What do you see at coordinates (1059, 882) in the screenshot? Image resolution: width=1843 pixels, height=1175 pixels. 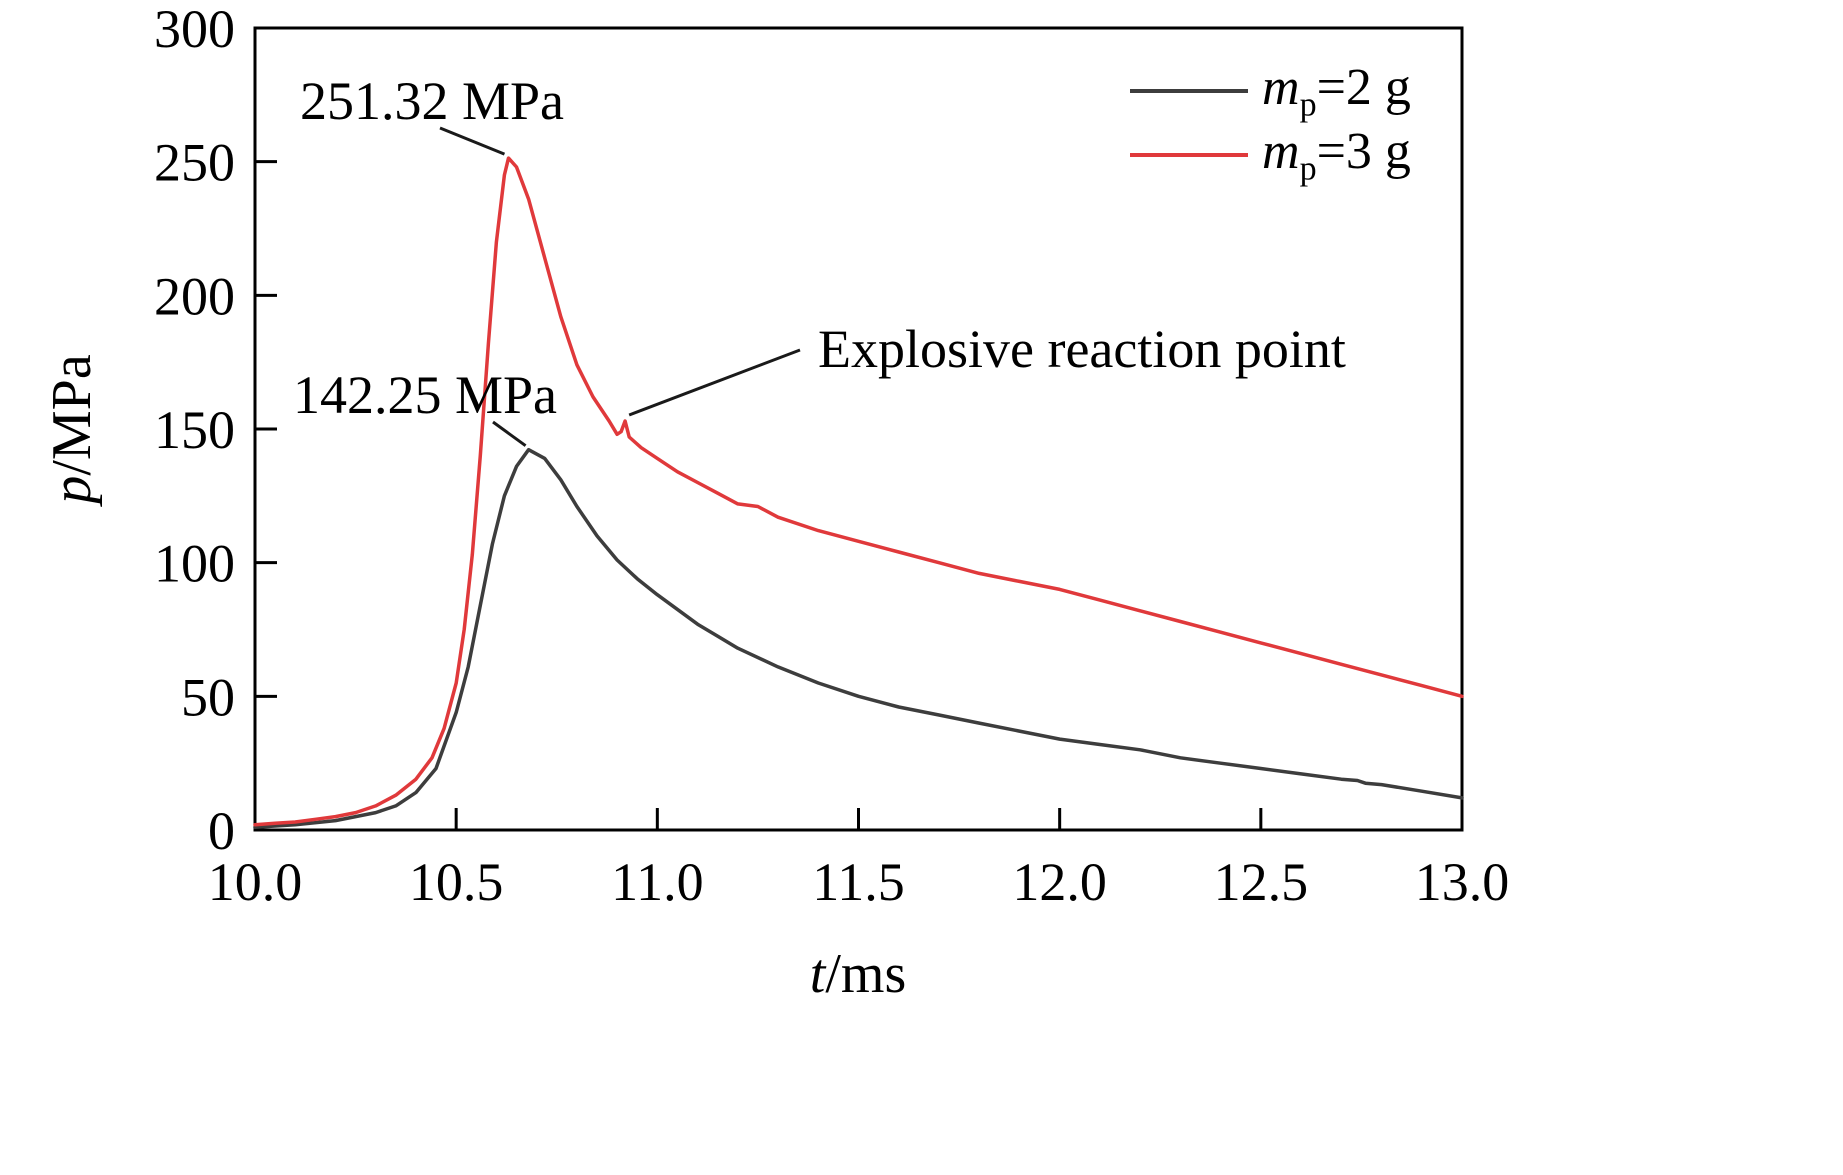 I see `x-tick-label: 12.0` at bounding box center [1059, 882].